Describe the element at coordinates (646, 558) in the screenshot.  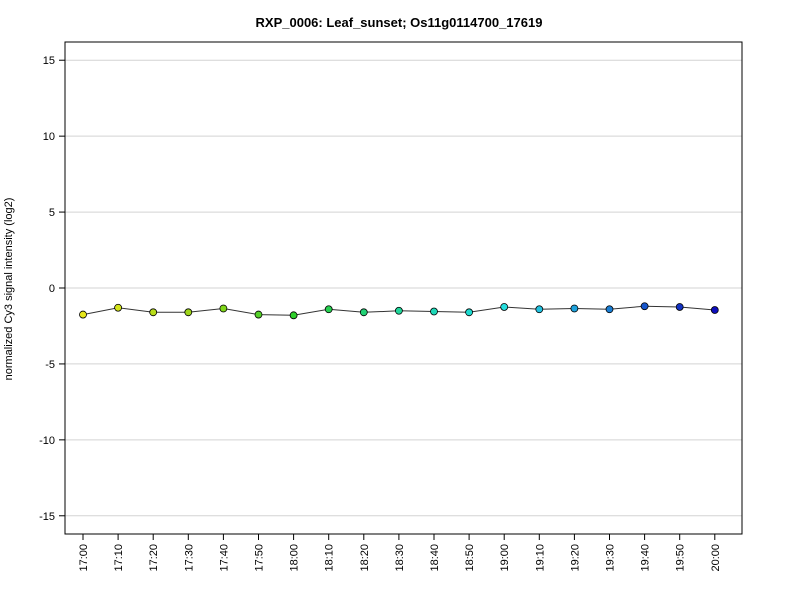
I see `x-tick-label: 19:40` at that location.